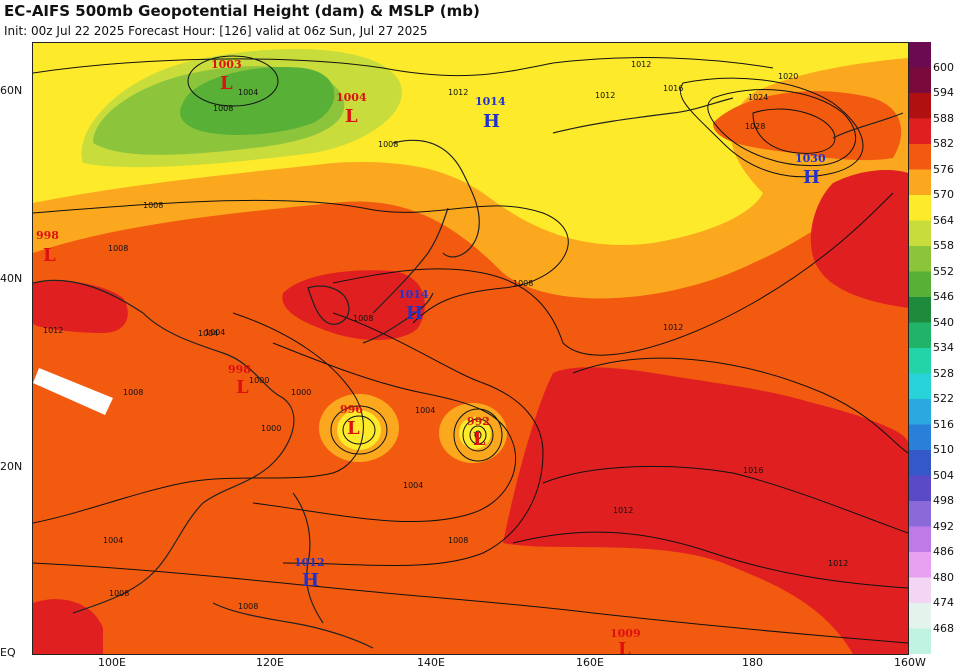 This screenshot has height=672, width=960. I want to click on colorbar-label: 480, so click(943, 577).